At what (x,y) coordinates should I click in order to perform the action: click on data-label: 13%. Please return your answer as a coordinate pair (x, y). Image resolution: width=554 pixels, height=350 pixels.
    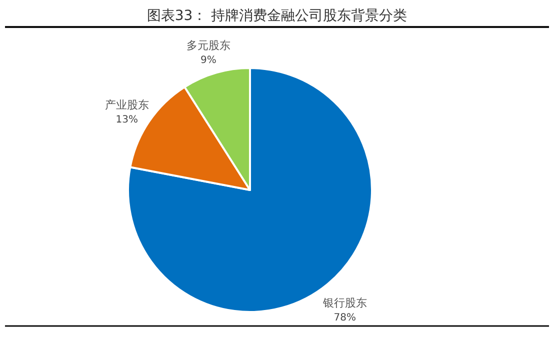
    Looking at the image, I should click on (127, 120).